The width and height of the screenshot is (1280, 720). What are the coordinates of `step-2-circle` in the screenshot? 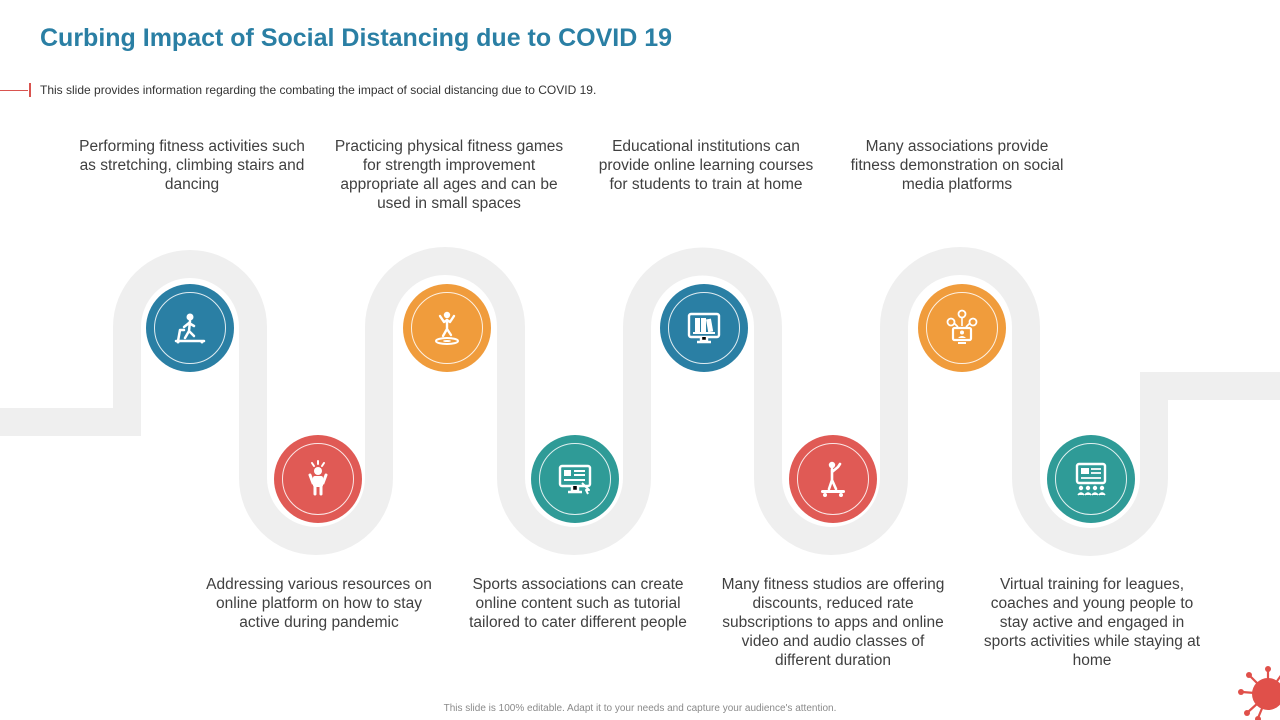 It's located at (318, 479).